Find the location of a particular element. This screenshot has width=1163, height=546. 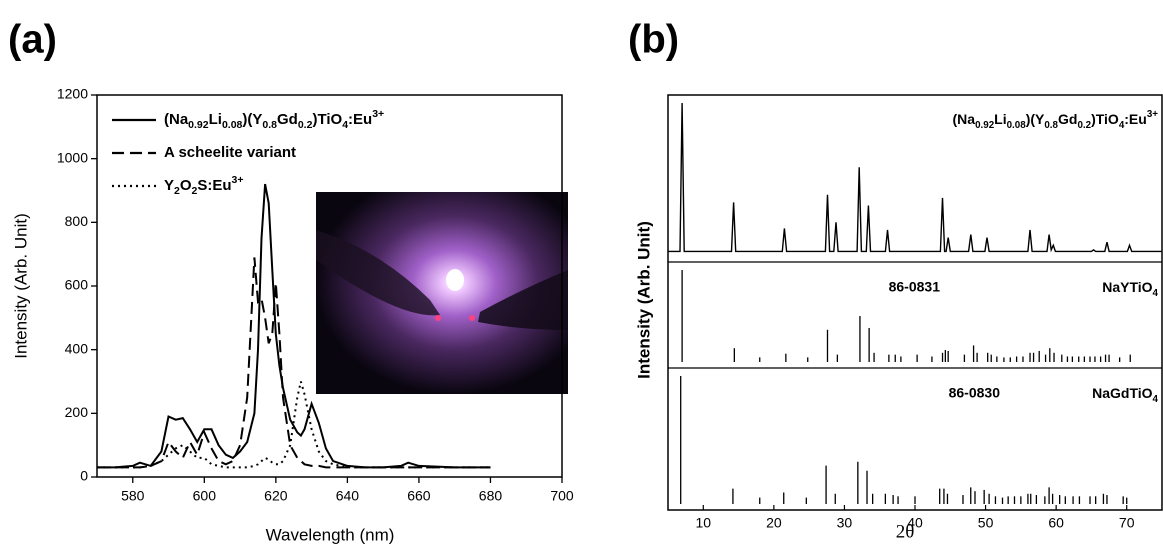

x-tick-label: 50 is located at coordinates (986, 523).